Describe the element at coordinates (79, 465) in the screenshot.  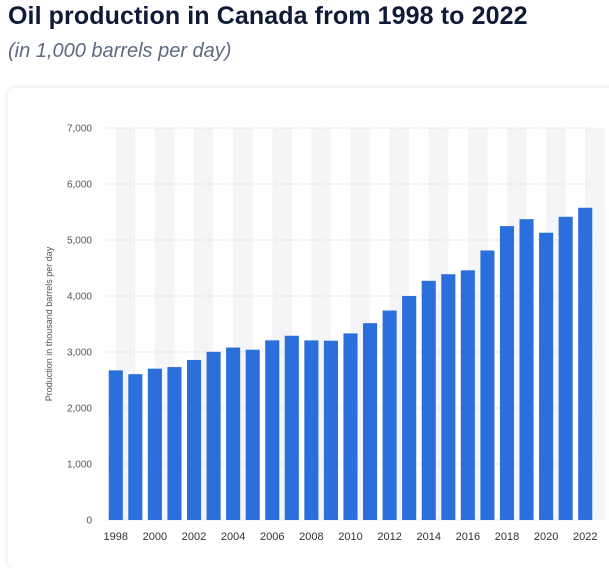
I see `y-tick-label: 1,000` at that location.